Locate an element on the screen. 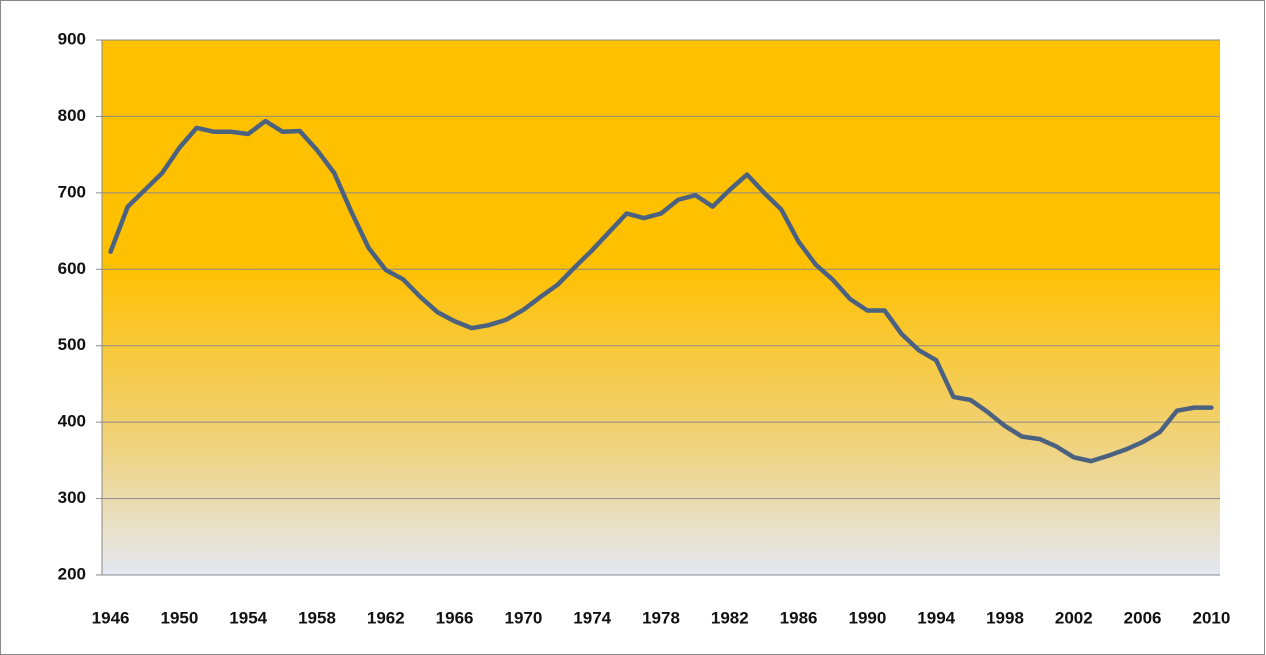 Image resolution: width=1266 pixels, height=655 pixels. x-tick-label: 1978 is located at coordinates (661, 617).